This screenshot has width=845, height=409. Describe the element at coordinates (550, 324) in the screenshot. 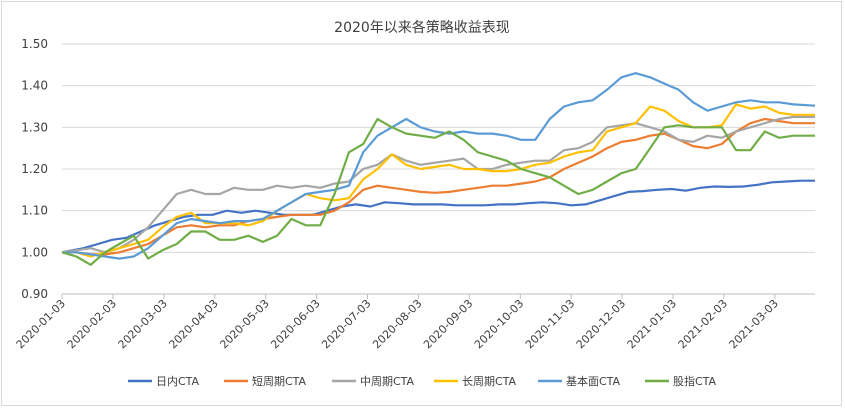

I see `x-tick-label: 2020-11-03` at that location.